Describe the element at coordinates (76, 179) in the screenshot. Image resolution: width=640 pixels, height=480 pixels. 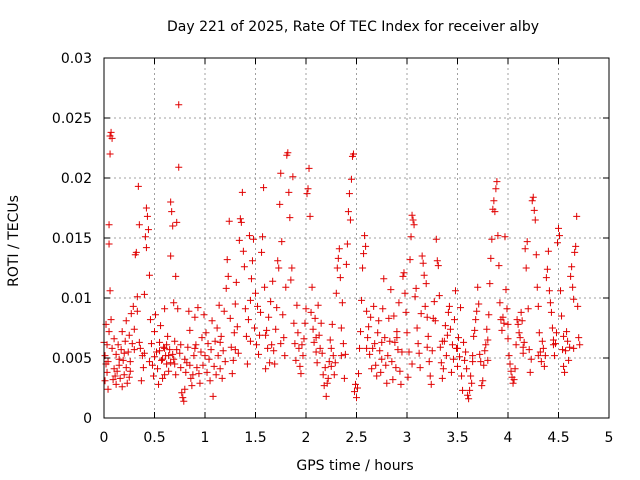
I see `y-tick-label: 0.02` at that location.